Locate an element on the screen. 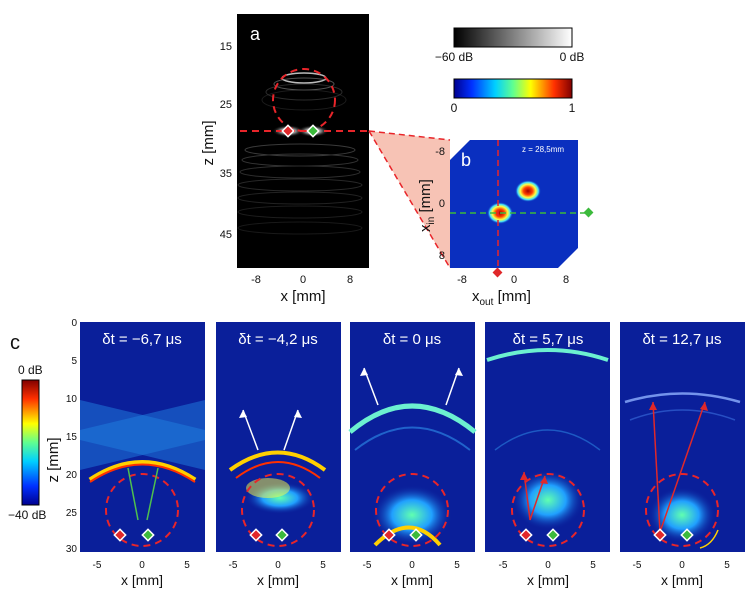 The width and height of the screenshot is (756, 592). frame-4-x-tick: 0 is located at coordinates (548, 565).